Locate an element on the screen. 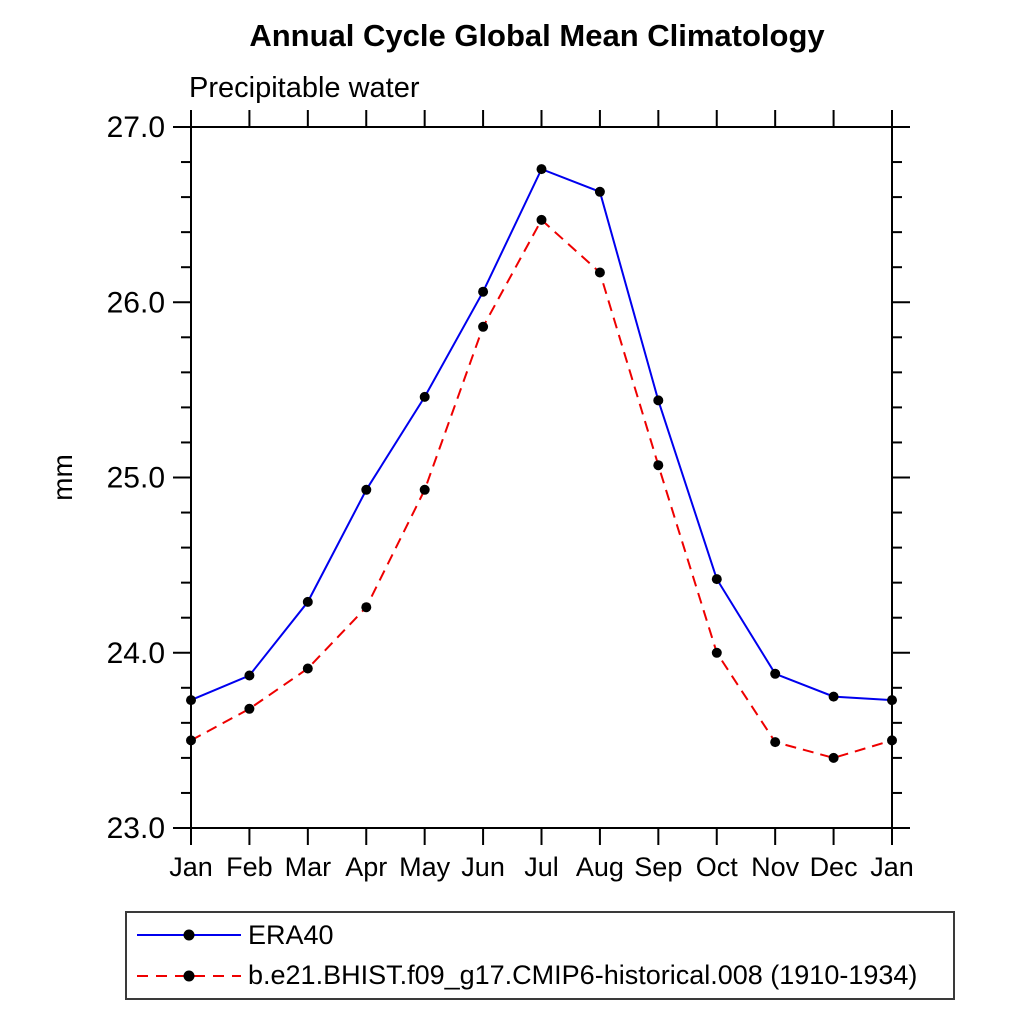  x-axis-tick-label: Sep is located at coordinates (658, 867).